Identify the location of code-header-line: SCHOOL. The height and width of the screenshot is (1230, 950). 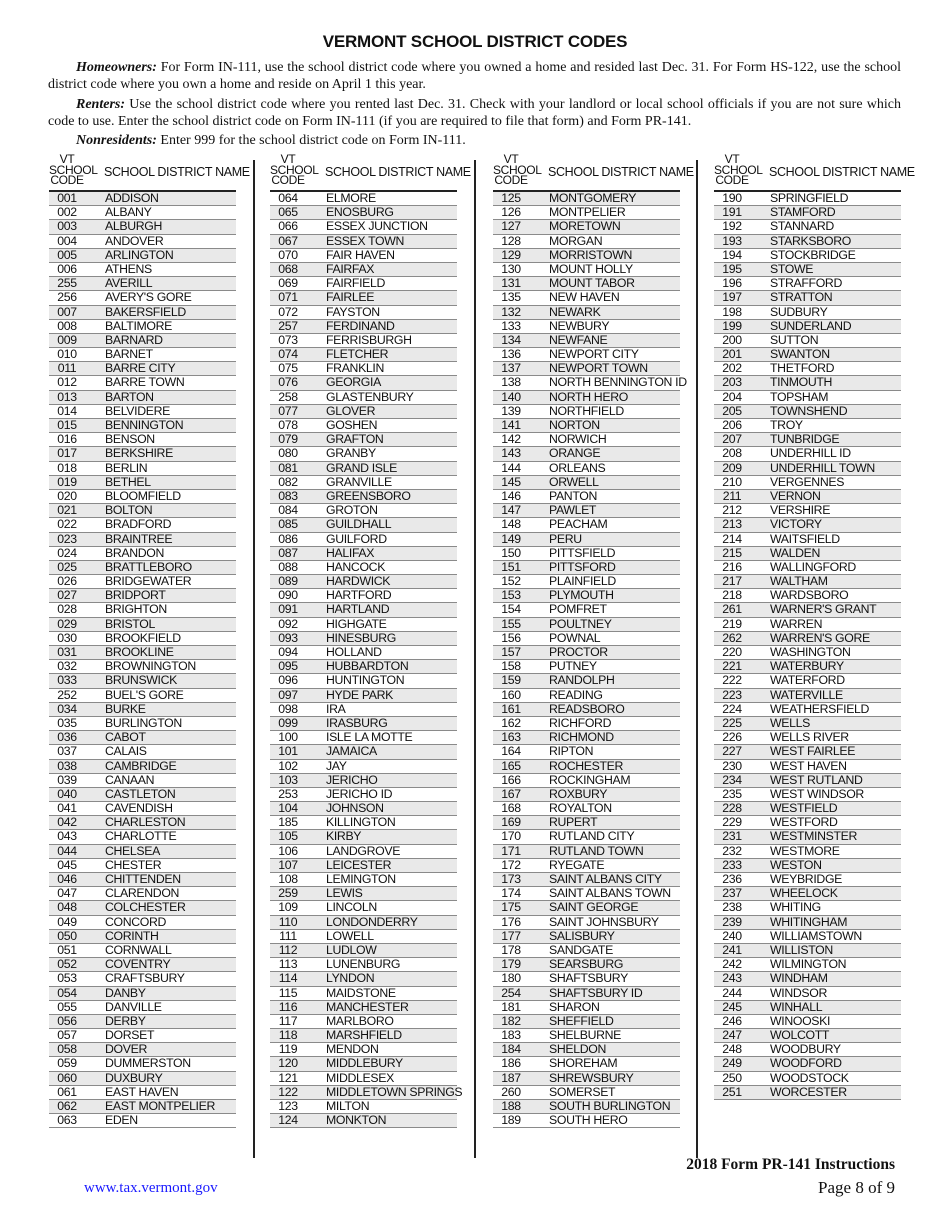
(517, 169).